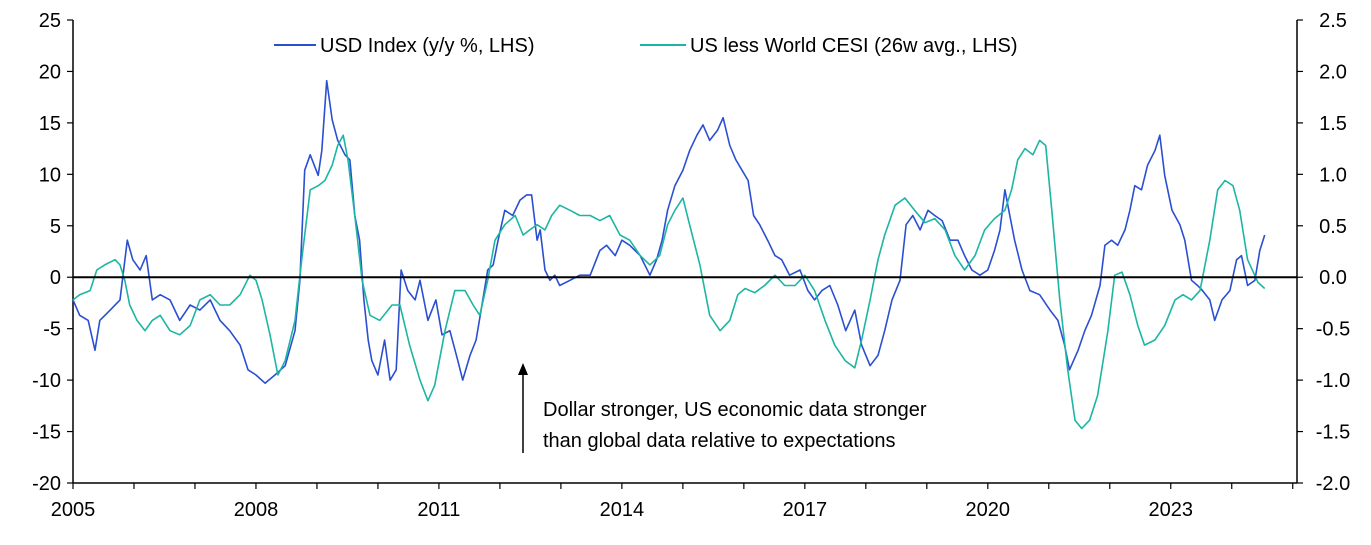 This screenshot has width=1371, height=545. Describe the element at coordinates (50, 175) in the screenshot. I see `y-tick-label: 10` at that location.